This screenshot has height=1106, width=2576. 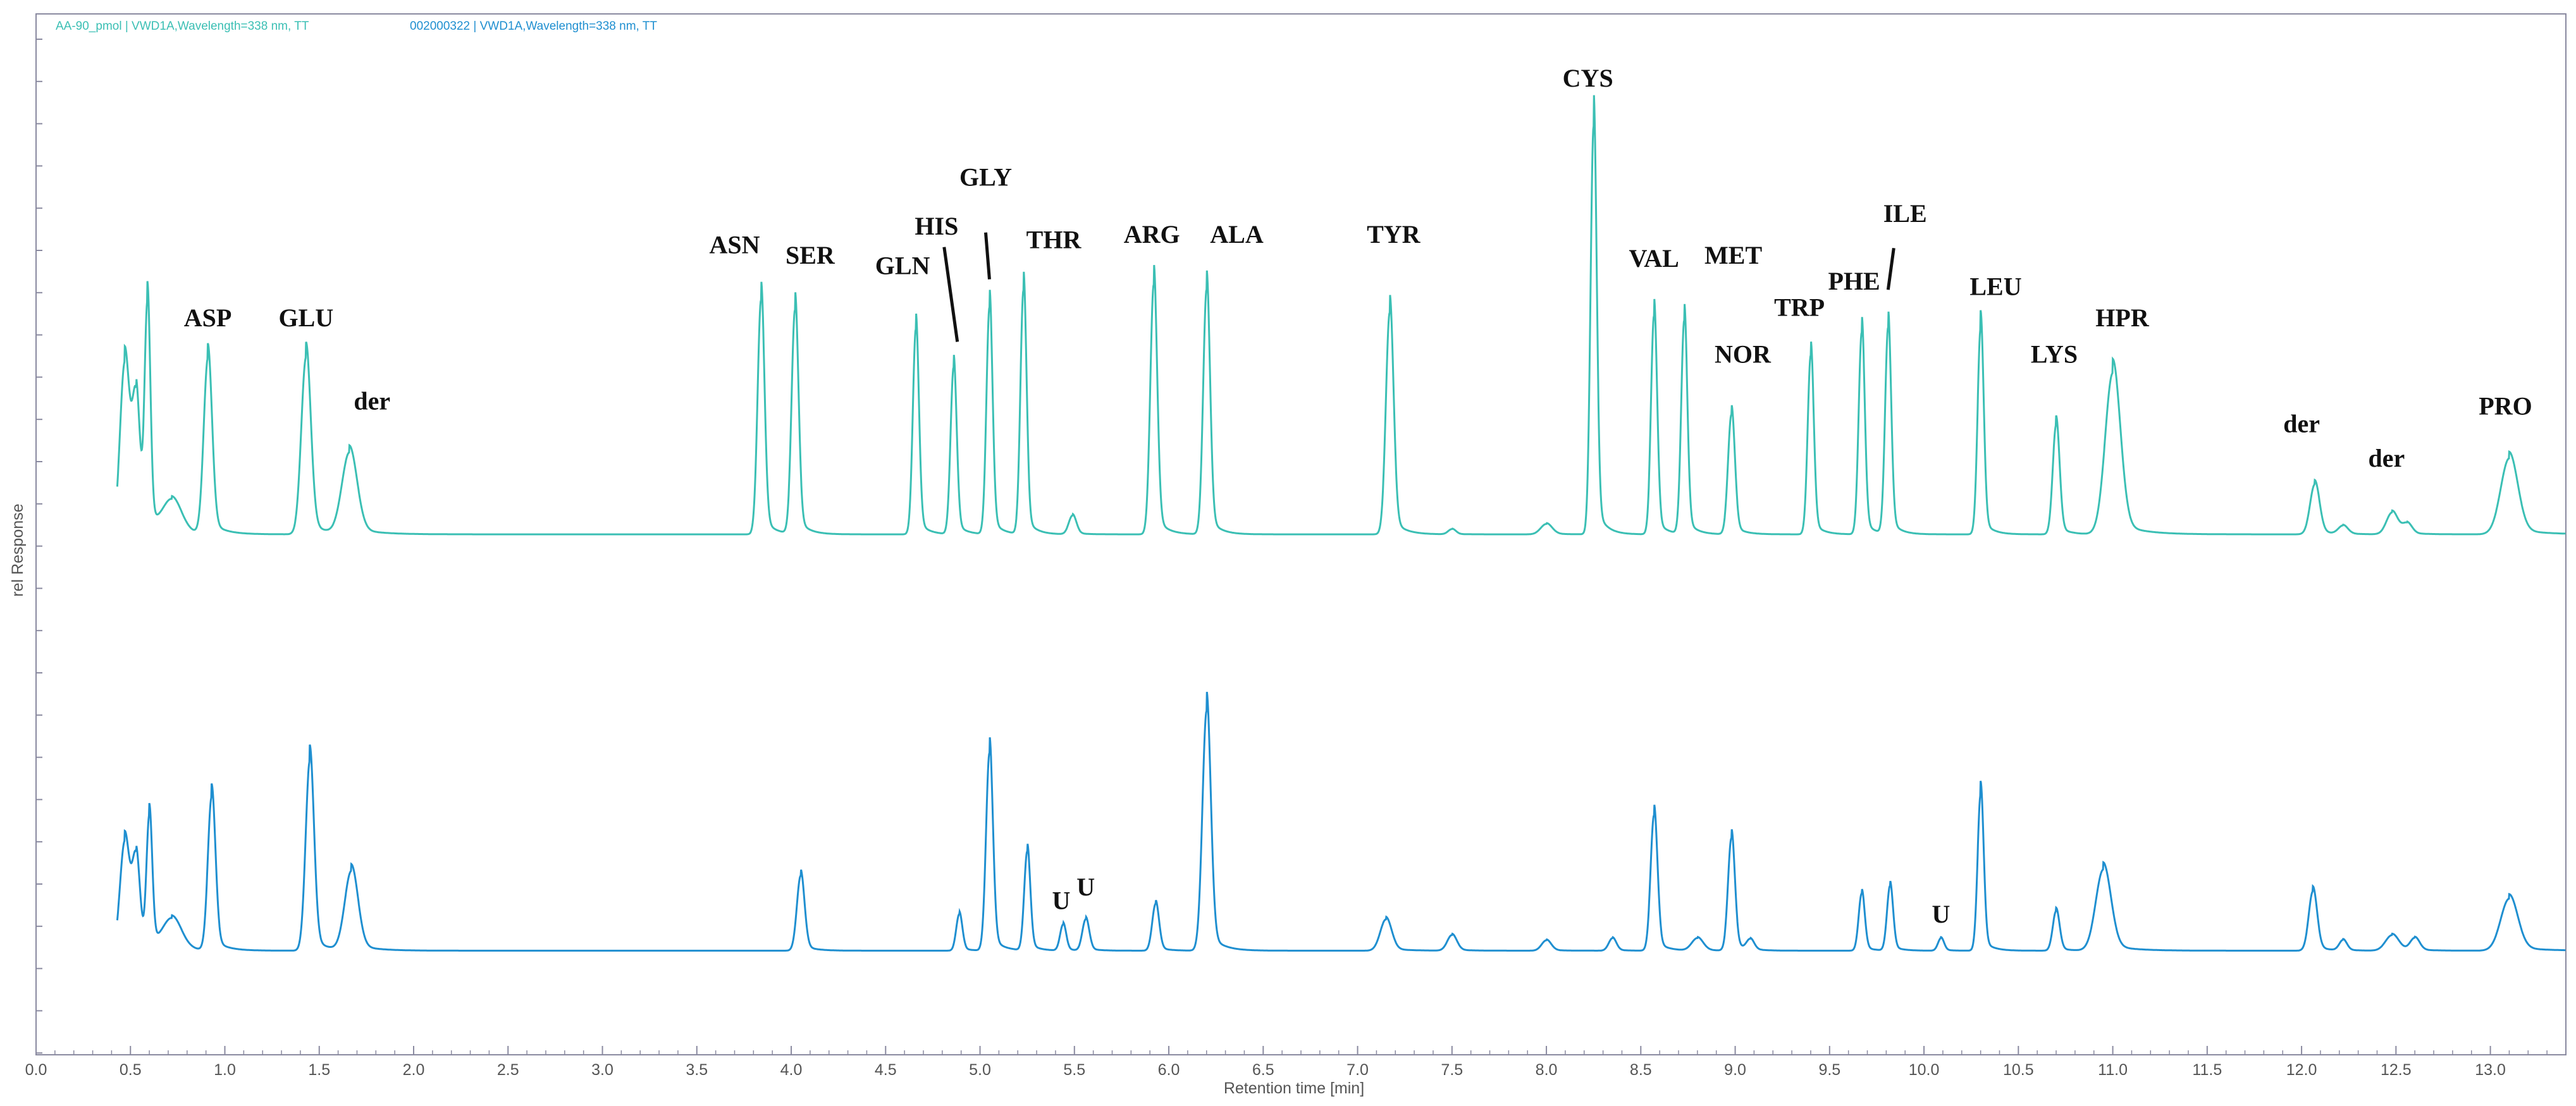 I want to click on peak-label: TYR, so click(x=1394, y=235).